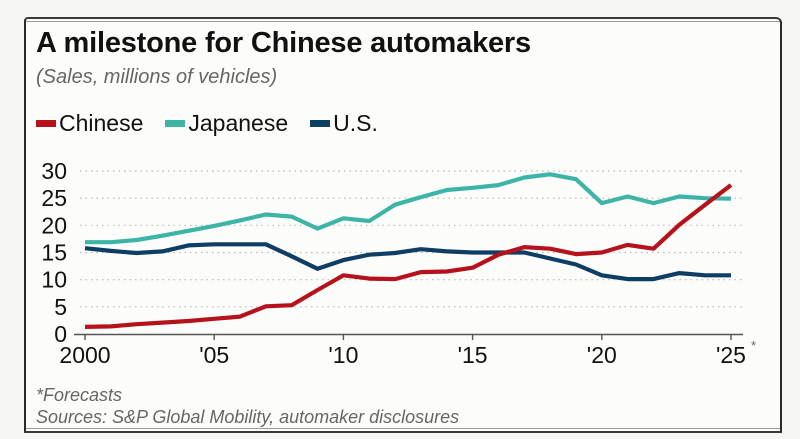 The height and width of the screenshot is (439, 800). Describe the element at coordinates (157, 77) in the screenshot. I see `chart-subtitle: (Sales, millions of vehicles)` at that location.